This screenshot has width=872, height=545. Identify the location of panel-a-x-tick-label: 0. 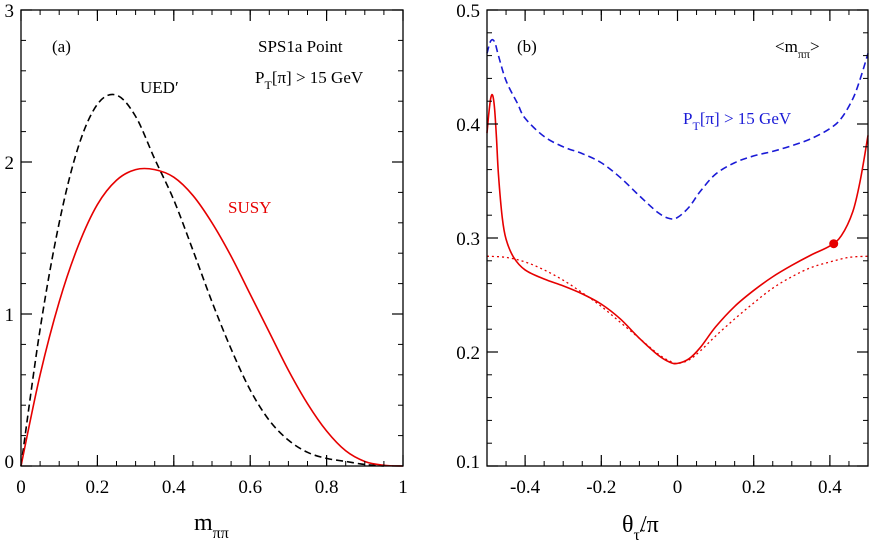
(21, 487).